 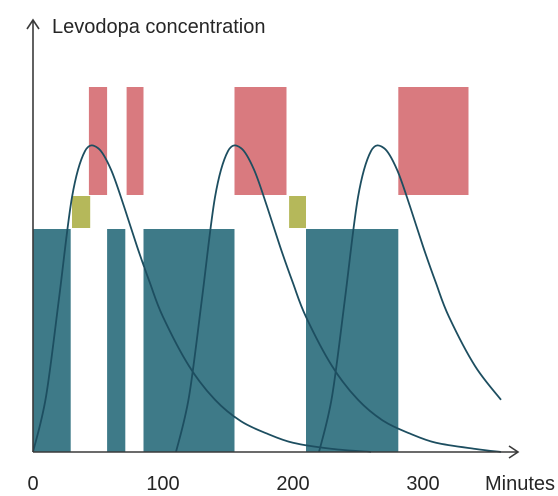 I want to click on y-axis-label: Levodopa concentration, so click(x=159, y=27).